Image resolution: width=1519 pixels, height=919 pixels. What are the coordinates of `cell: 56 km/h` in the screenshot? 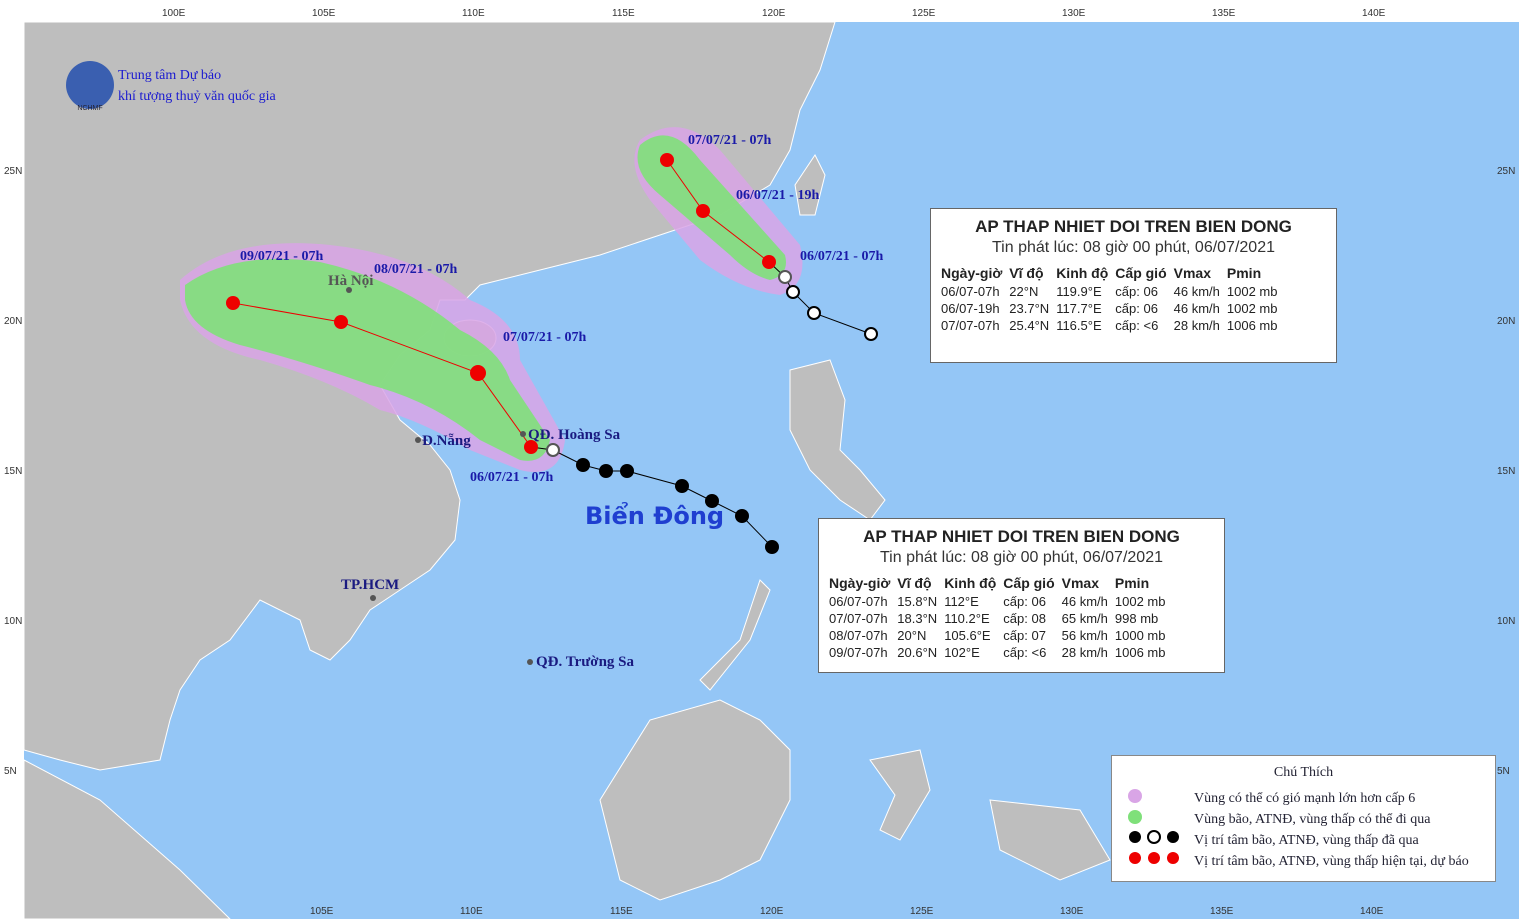 It's located at (1084, 635).